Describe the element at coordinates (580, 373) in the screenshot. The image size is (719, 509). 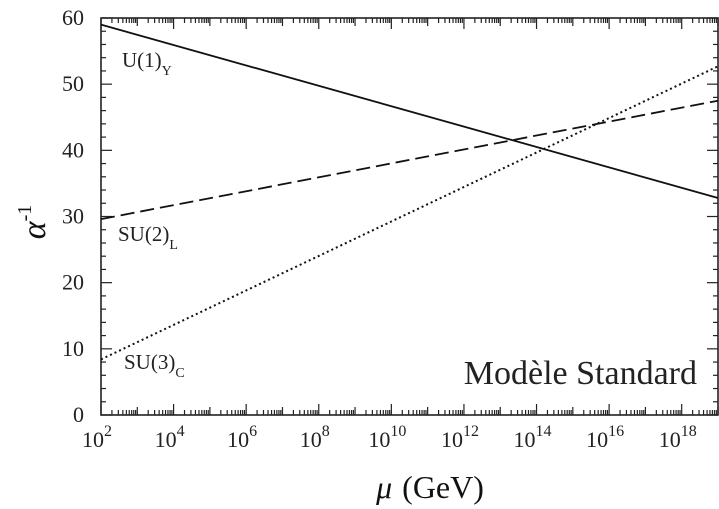
I see `chart-annotation: Modèle Standard` at that location.